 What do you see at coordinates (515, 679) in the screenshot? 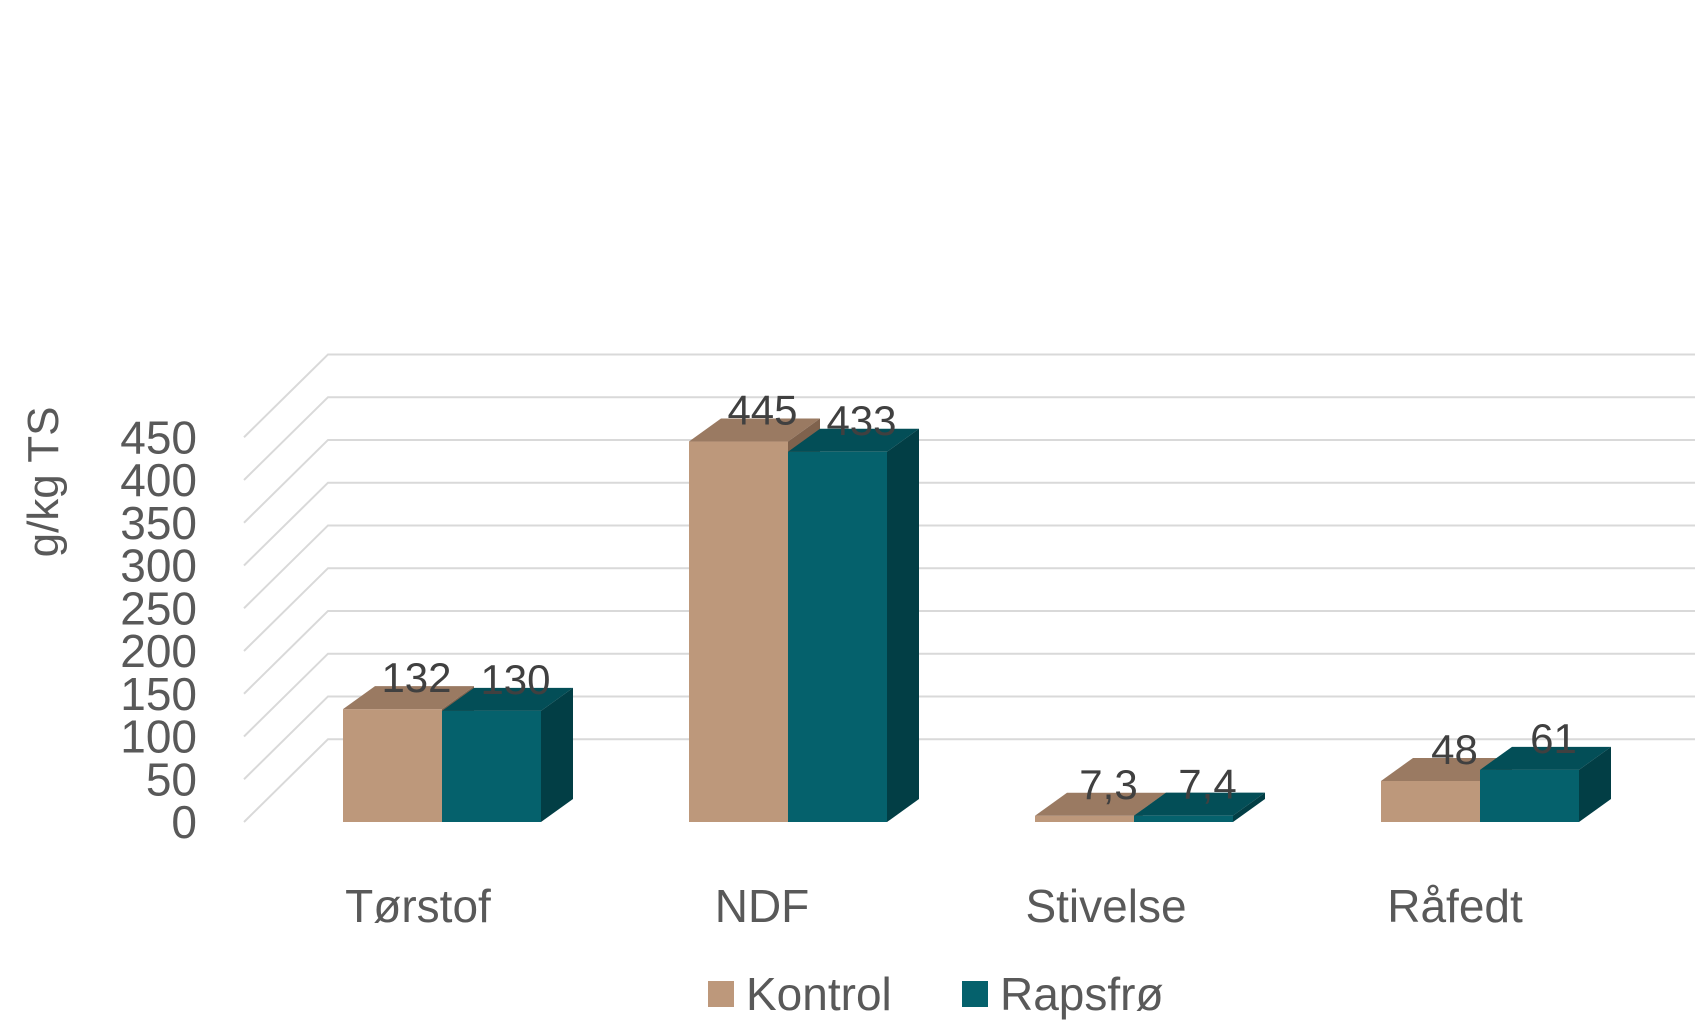
I see `data-label: 130` at bounding box center [515, 679].